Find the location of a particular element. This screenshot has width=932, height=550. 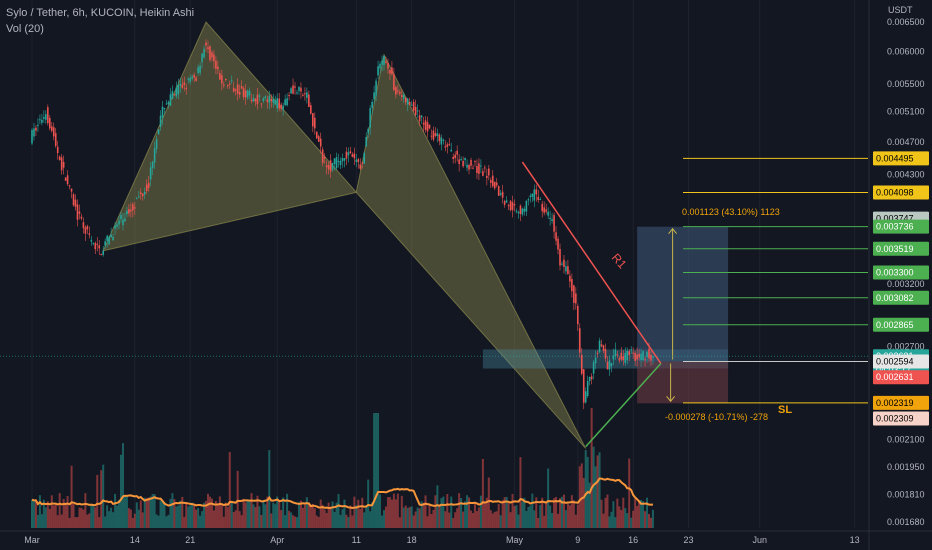

price-tick-label: 0.003200 is located at coordinates (906, 284).